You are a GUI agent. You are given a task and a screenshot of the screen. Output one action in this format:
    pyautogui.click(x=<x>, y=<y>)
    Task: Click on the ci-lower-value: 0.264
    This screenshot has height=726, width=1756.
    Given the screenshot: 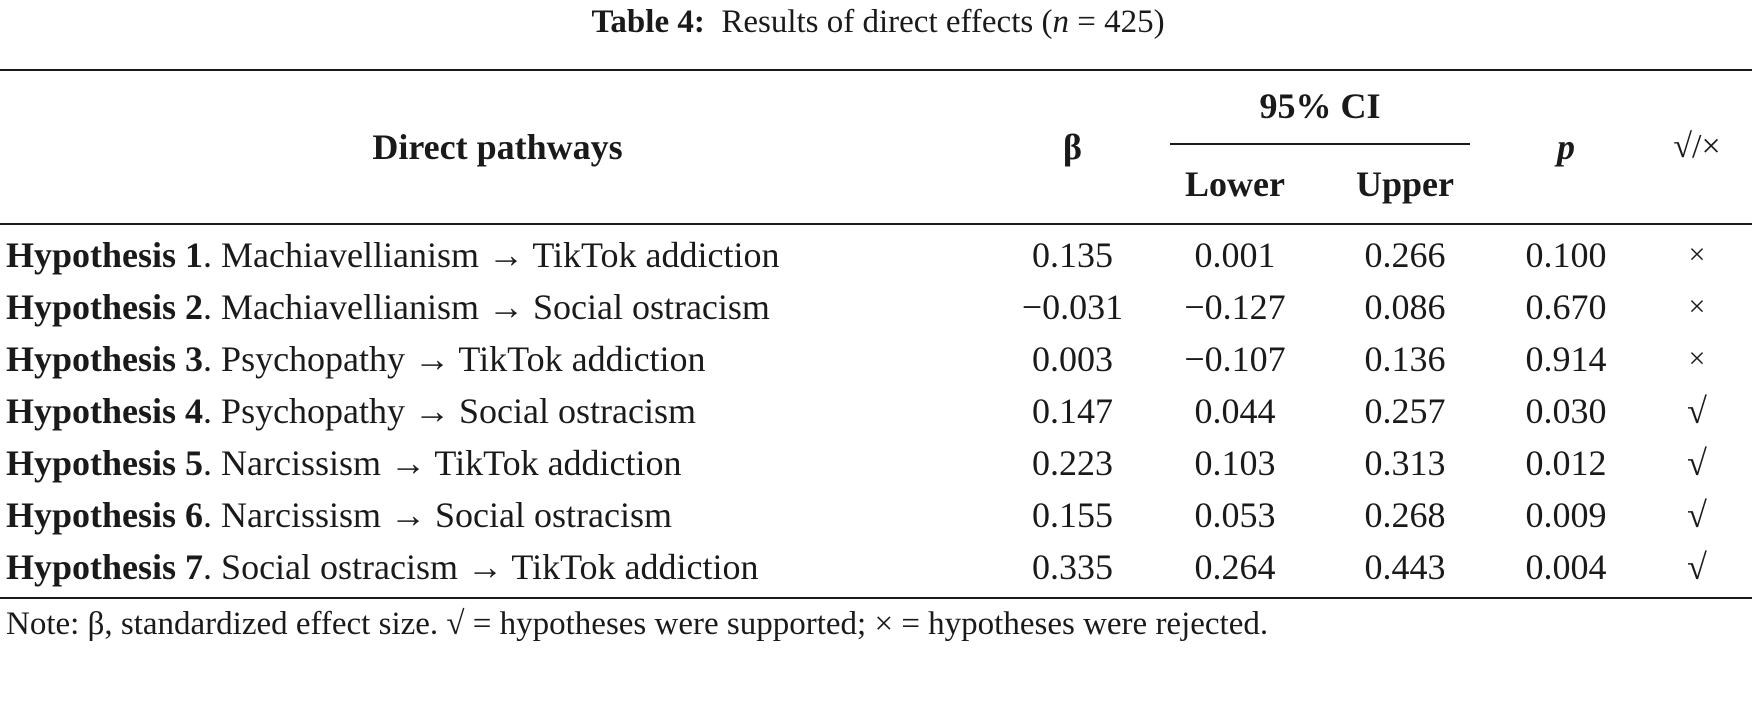 What is the action you would take?
    pyautogui.click(x=1235, y=567)
    